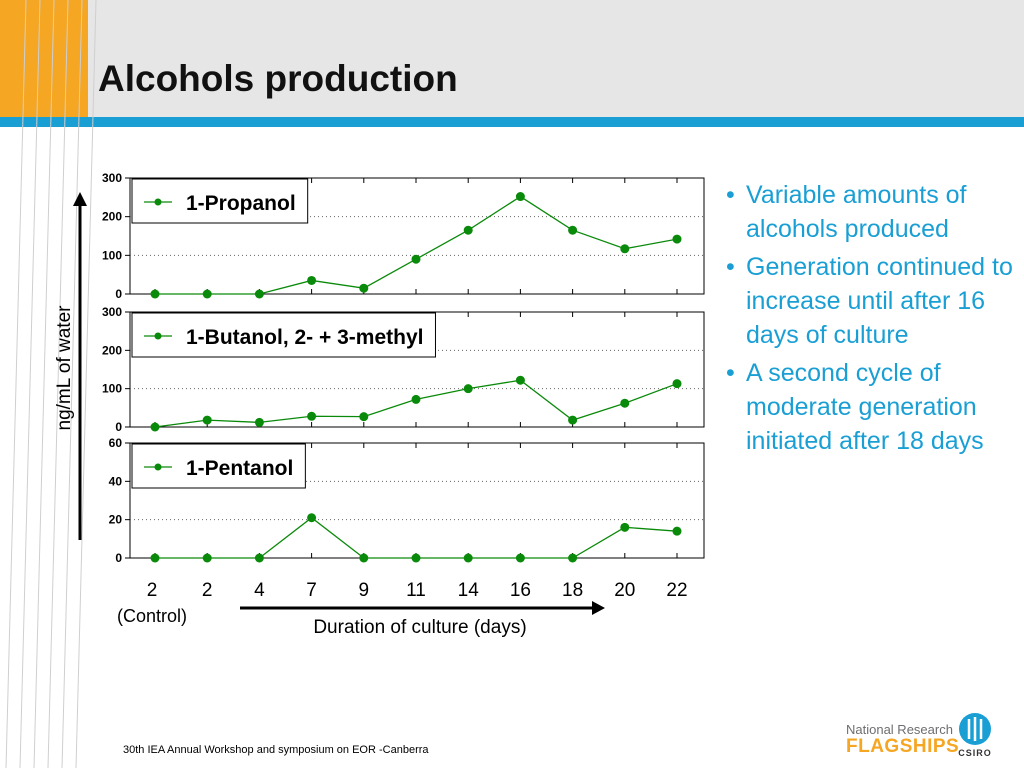  What do you see at coordinates (624, 590) in the screenshot?
I see `x-tick-label: 20` at bounding box center [624, 590].